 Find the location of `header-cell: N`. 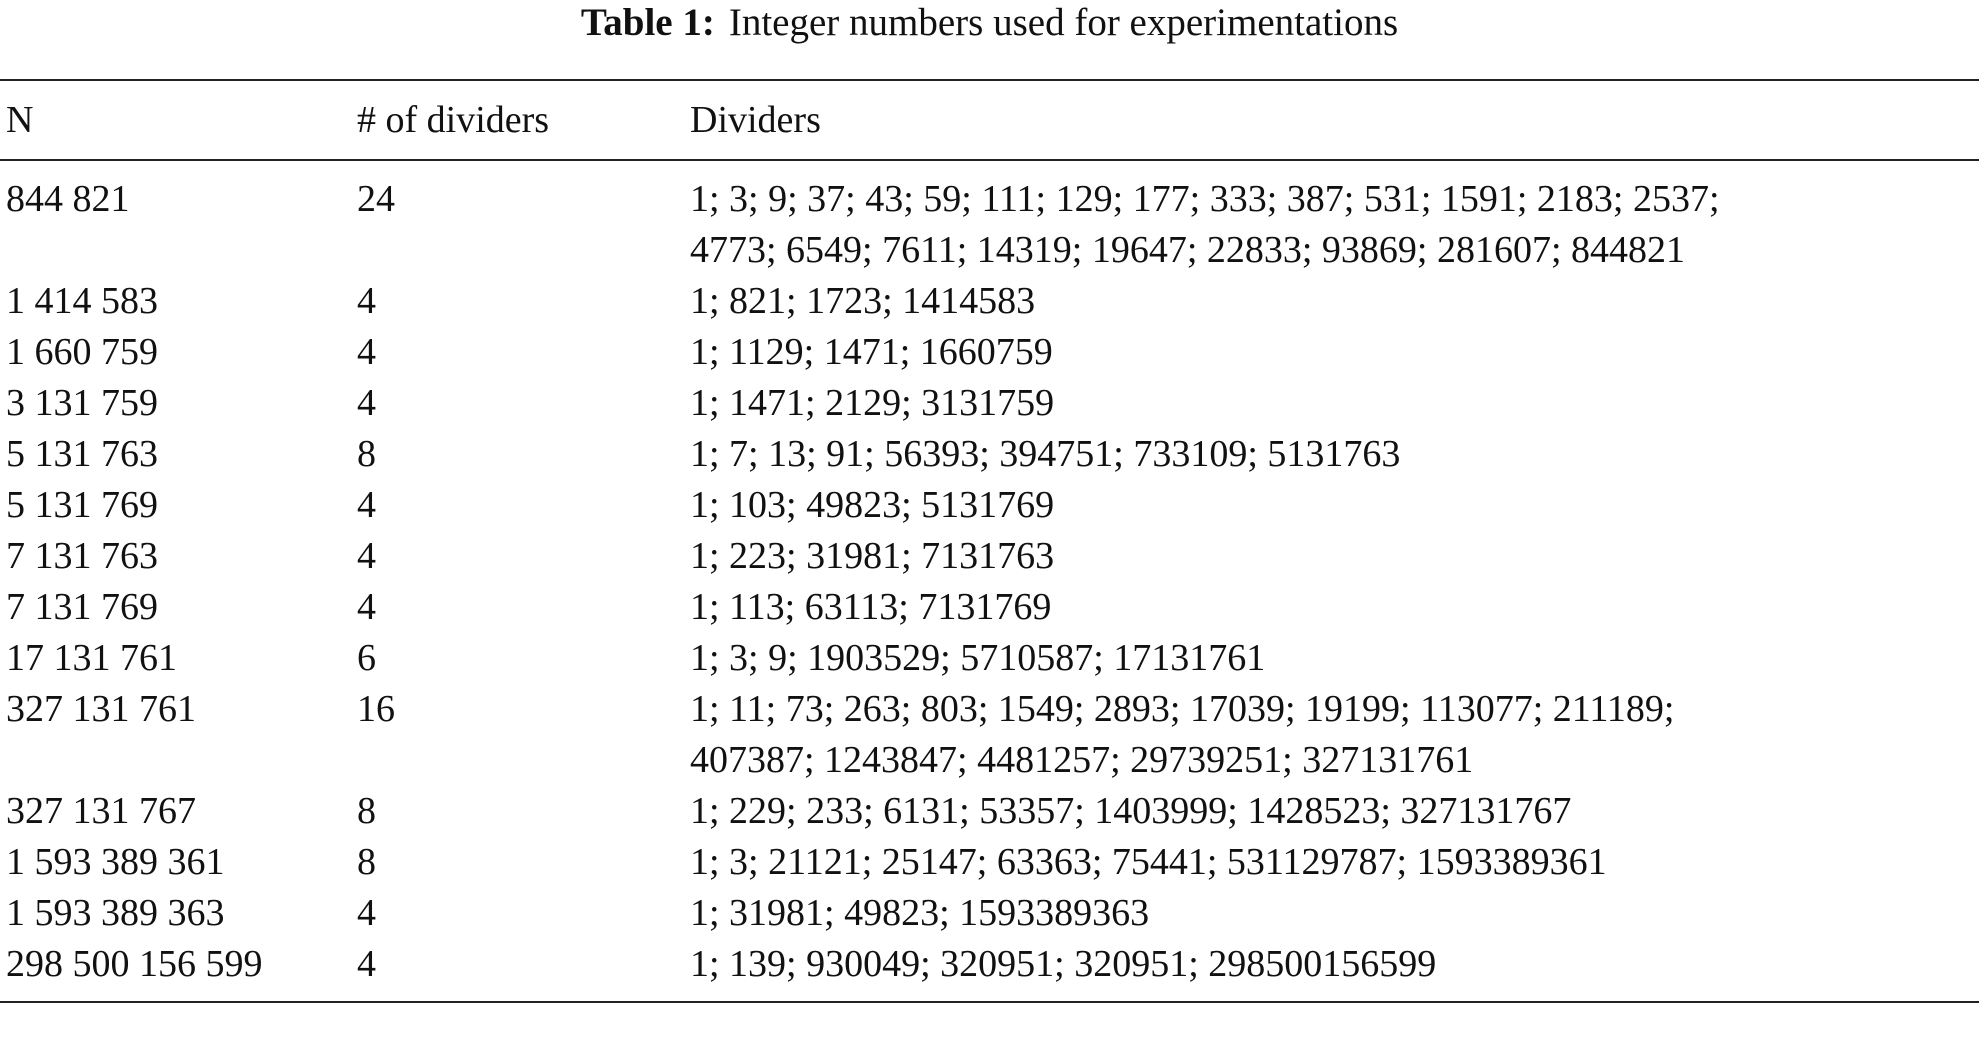

header-cell: N is located at coordinates (20, 120).